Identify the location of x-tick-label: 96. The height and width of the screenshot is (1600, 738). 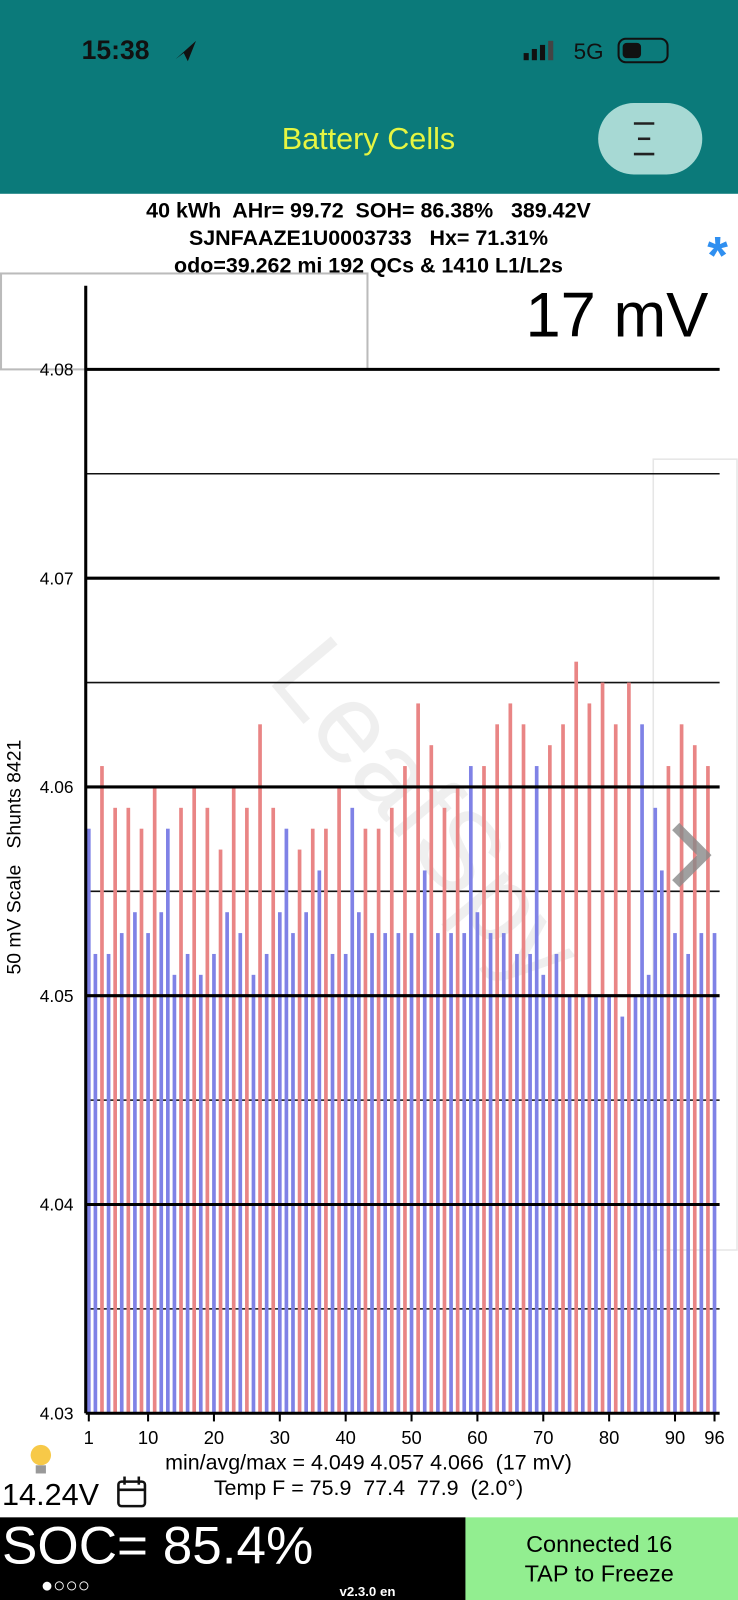
(714, 1437).